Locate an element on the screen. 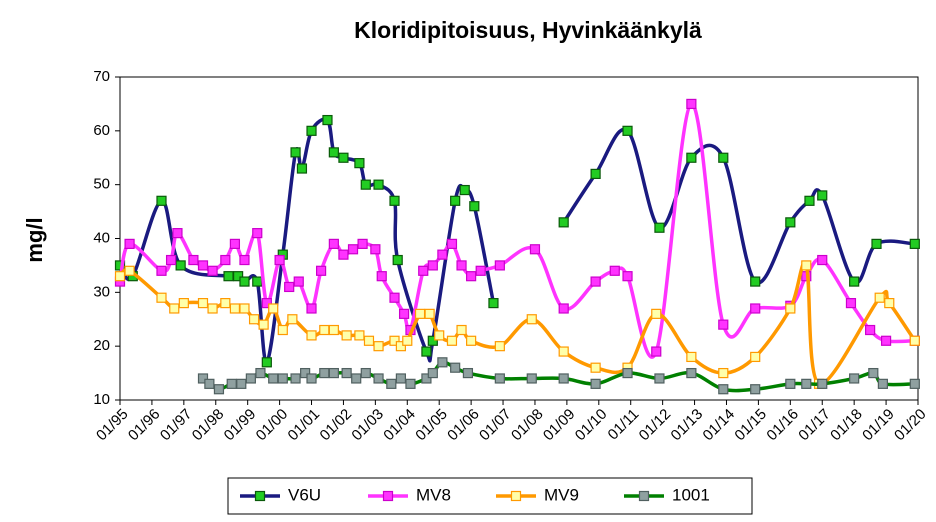 The image size is (936, 522). x-tick-label: 01/02 is located at coordinates (336, 425).